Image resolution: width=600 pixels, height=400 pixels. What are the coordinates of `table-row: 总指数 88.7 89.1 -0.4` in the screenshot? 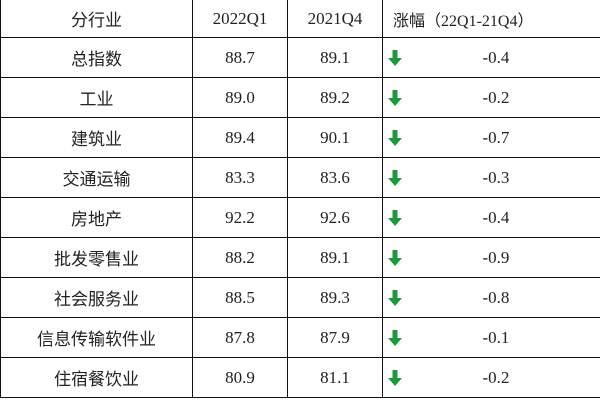 It's located at (300, 57).